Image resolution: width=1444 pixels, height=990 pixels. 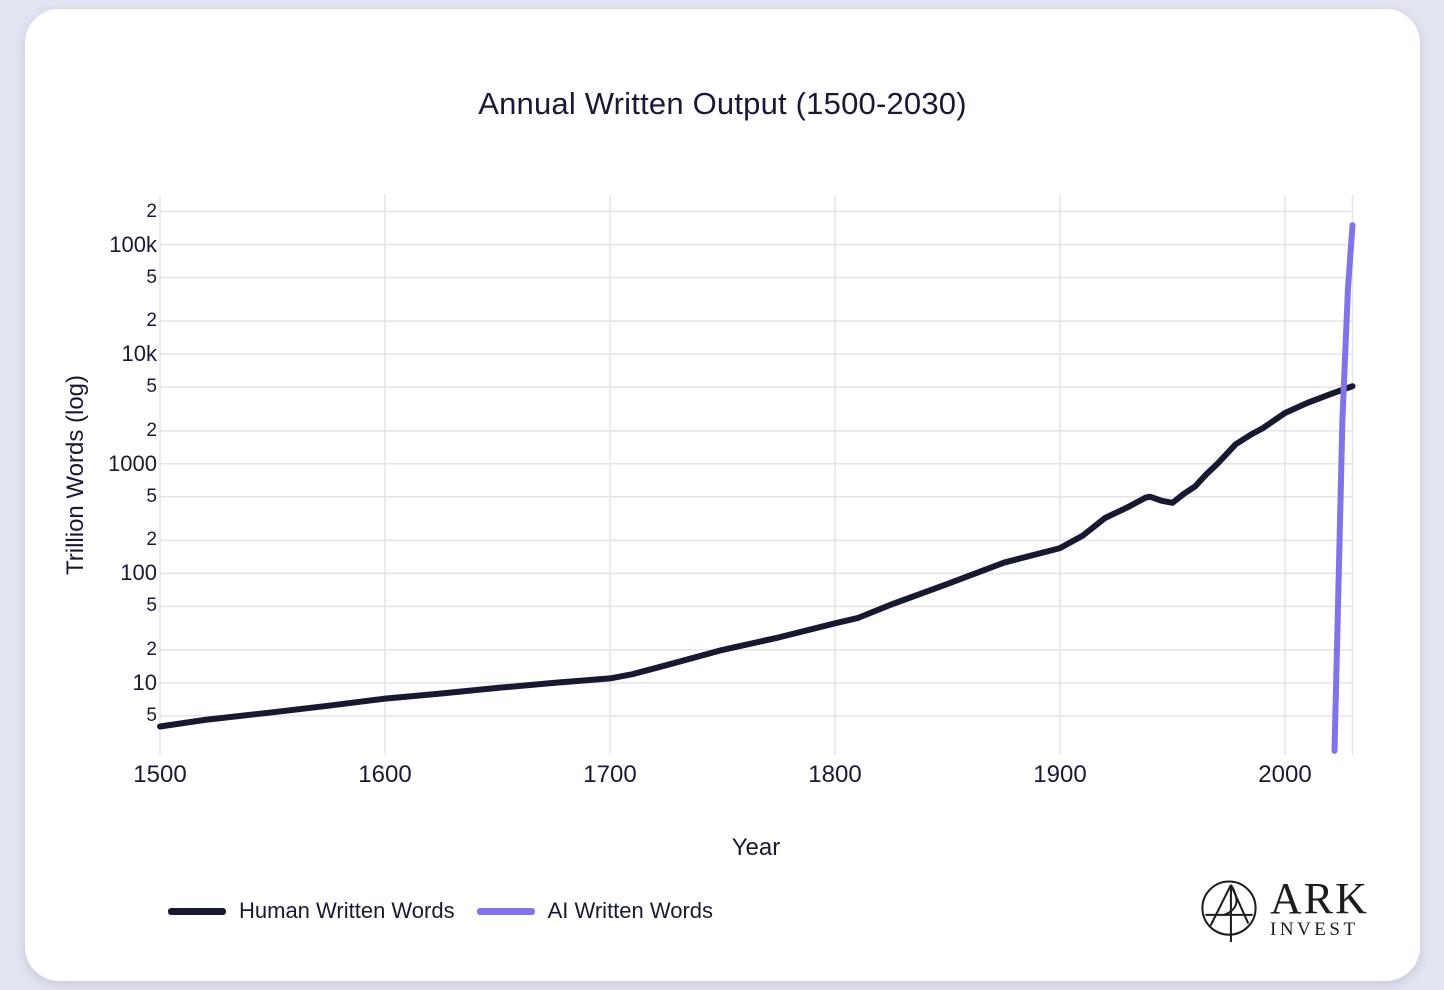 I want to click on x-tick-label: 1800, so click(x=835, y=774).